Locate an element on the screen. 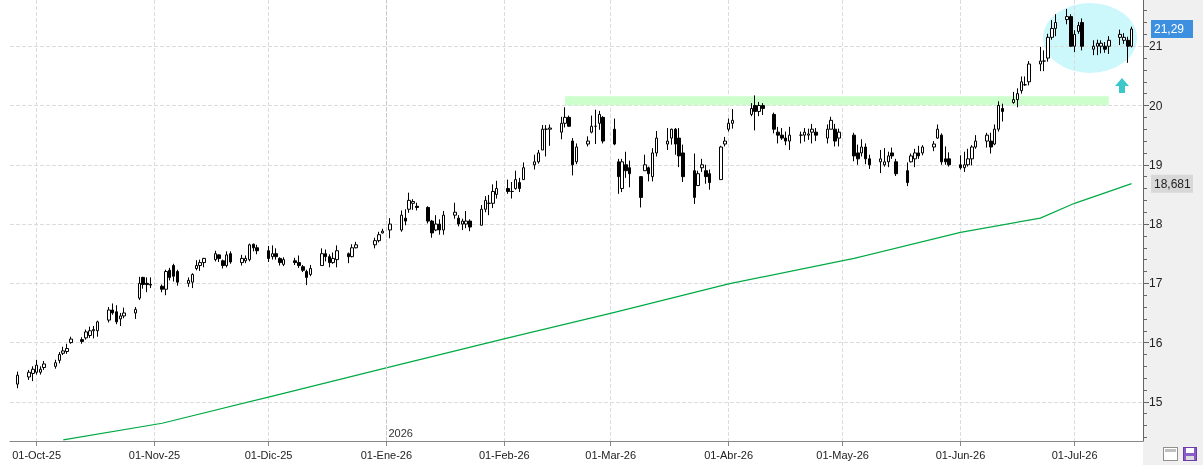 The height and width of the screenshot is (465, 1203). y-tick-label: 19 is located at coordinates (1156, 164).